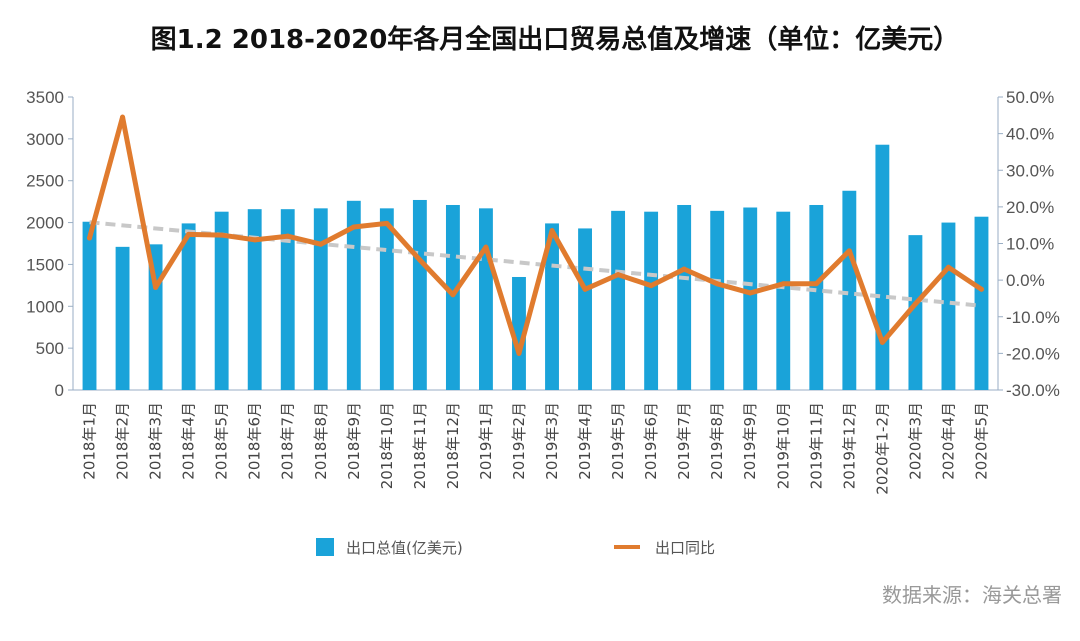  What do you see at coordinates (90, 441) in the screenshot?
I see `x-tick-label: 2018年1月` at bounding box center [90, 441].